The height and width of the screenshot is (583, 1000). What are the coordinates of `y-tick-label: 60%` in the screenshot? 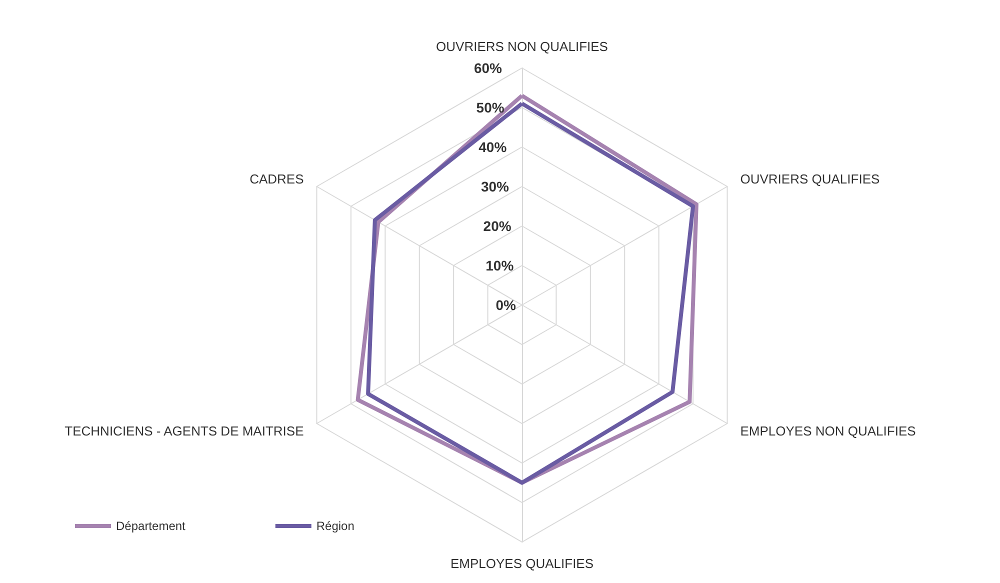 It's located at (488, 68).